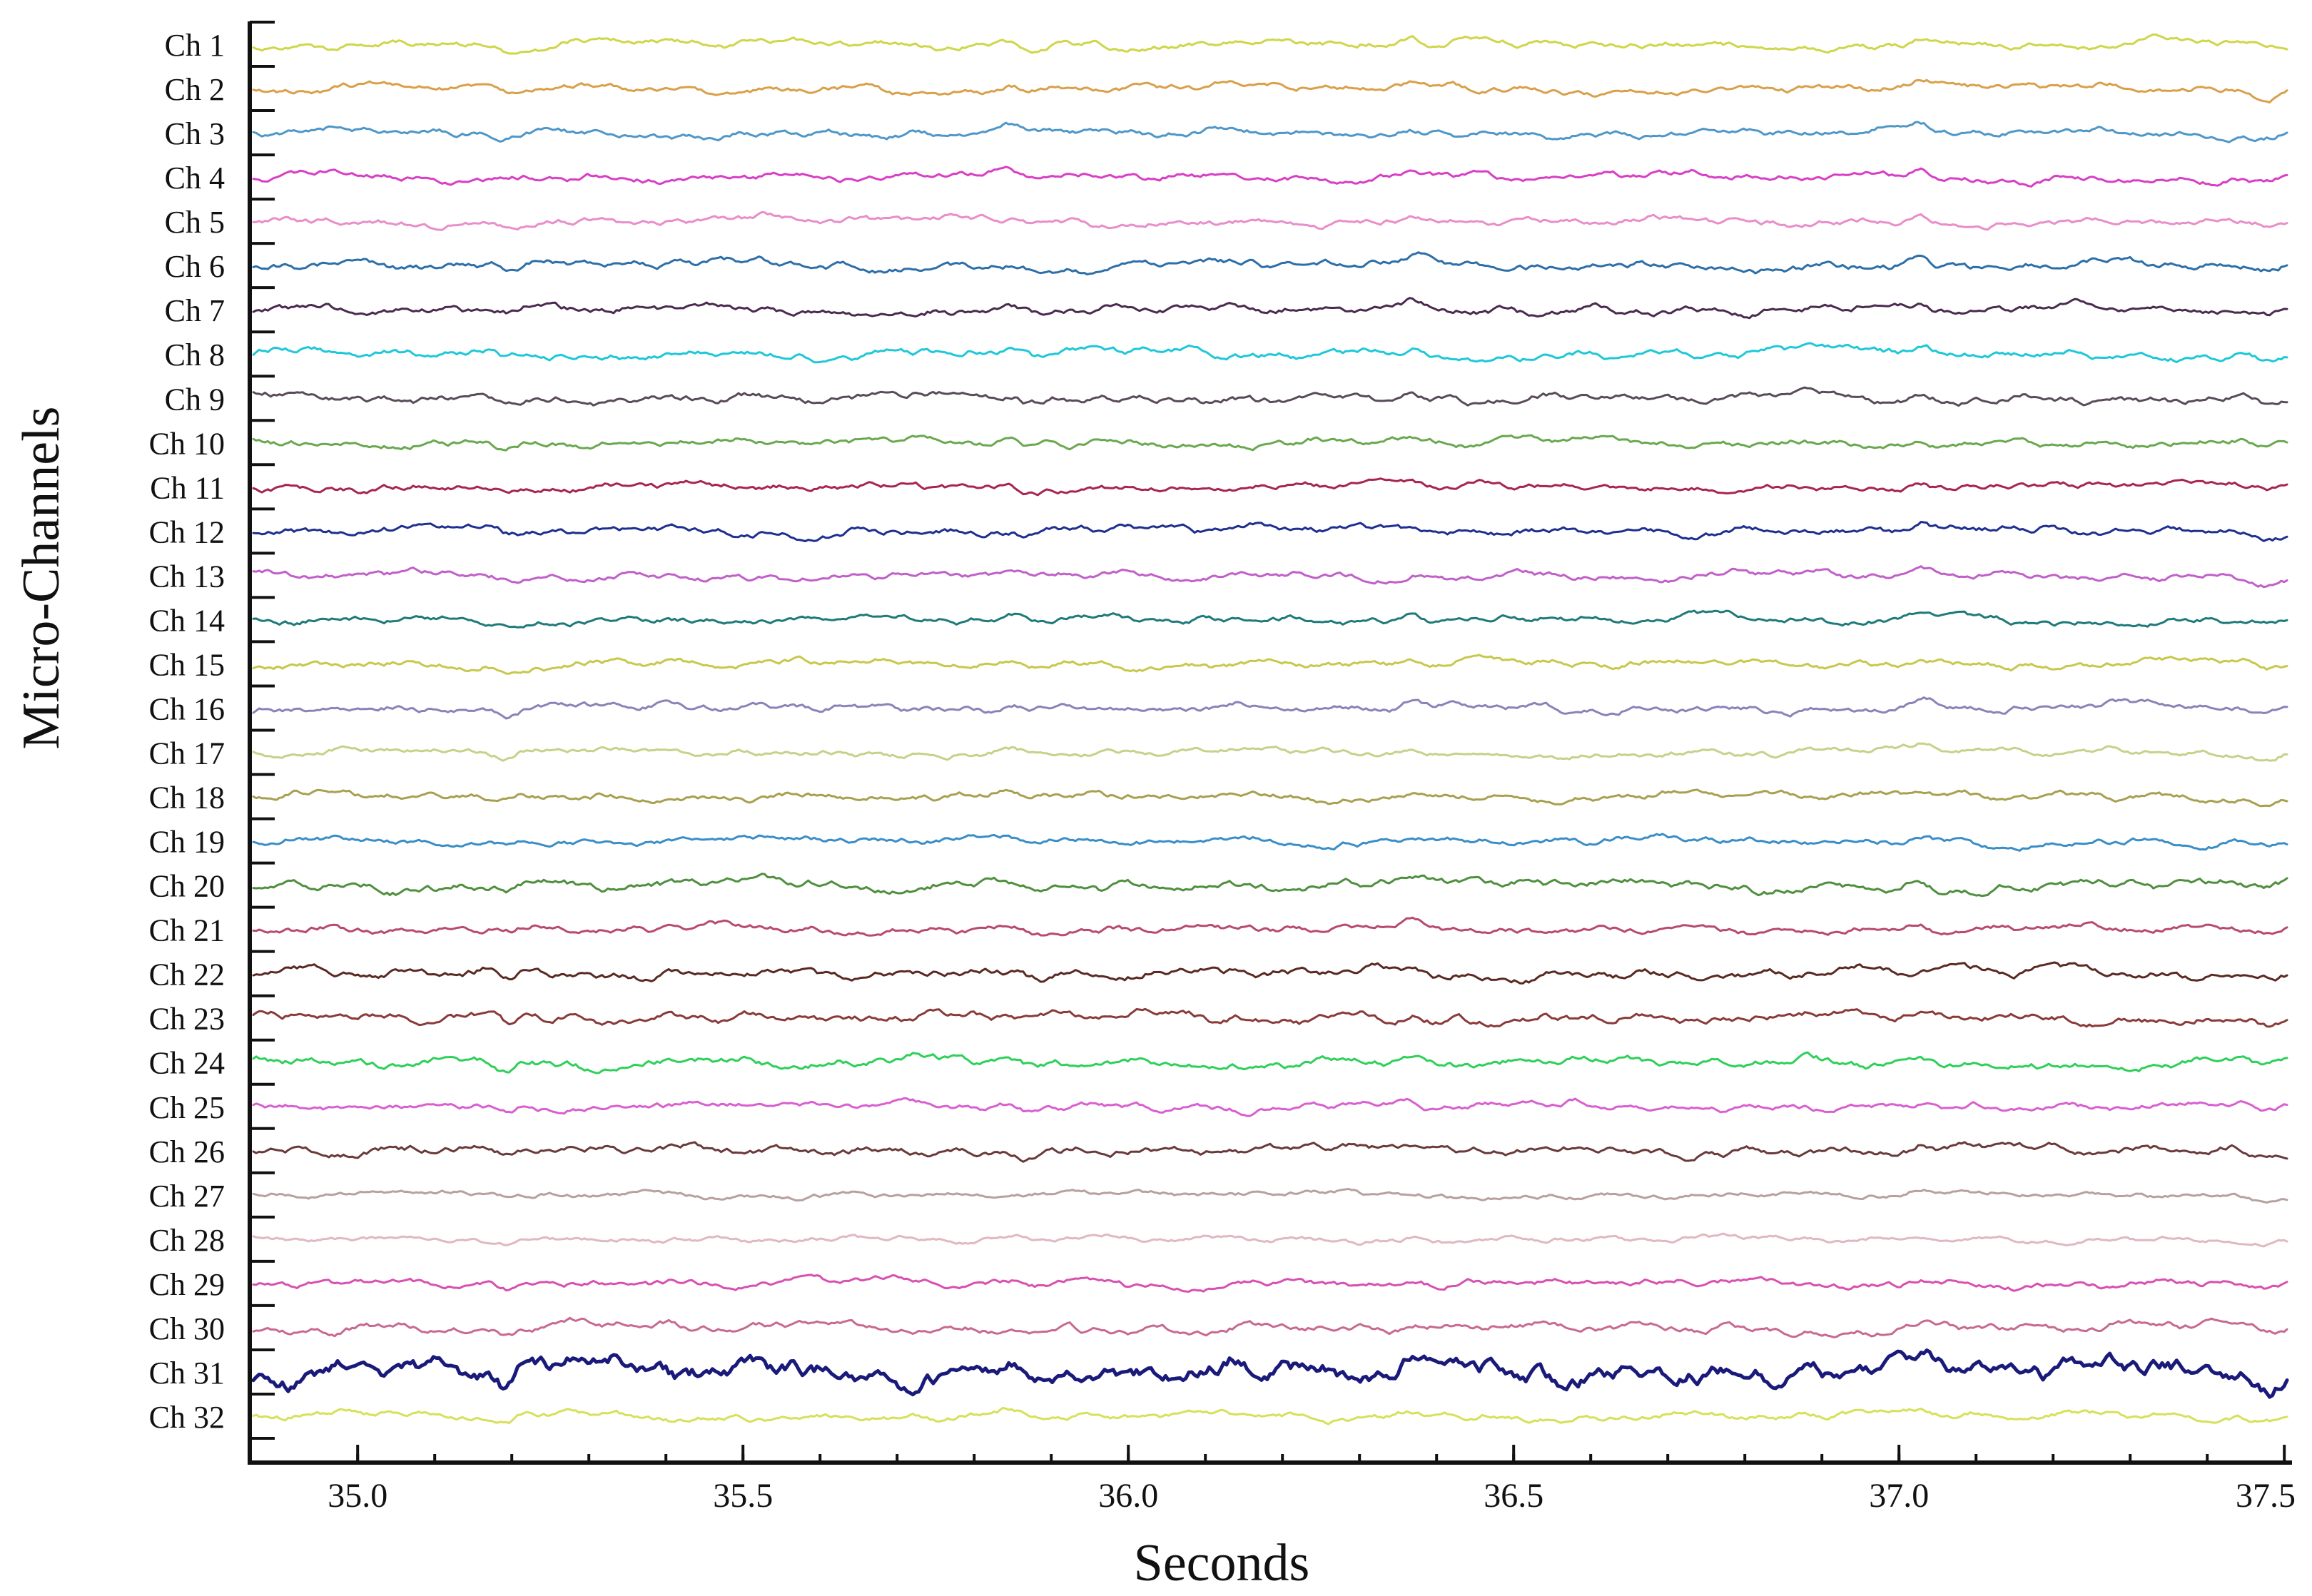  Describe the element at coordinates (195, 133) in the screenshot. I see `channel-label: Ch 3` at that location.